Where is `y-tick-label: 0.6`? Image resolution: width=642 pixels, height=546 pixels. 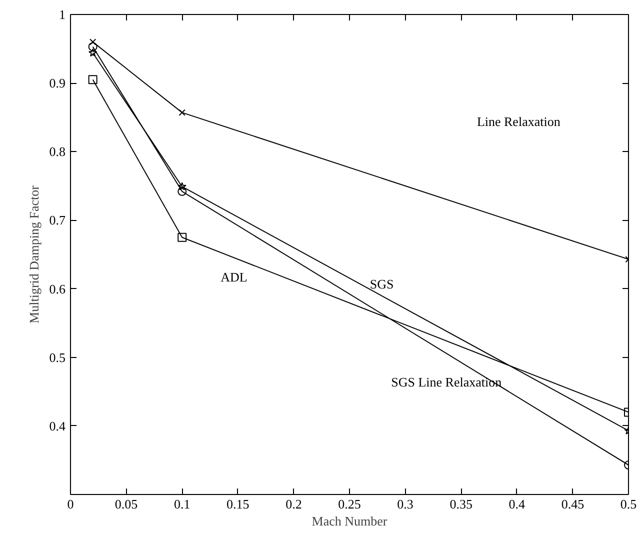 y-tick-label: 0.6 is located at coordinates (57, 288).